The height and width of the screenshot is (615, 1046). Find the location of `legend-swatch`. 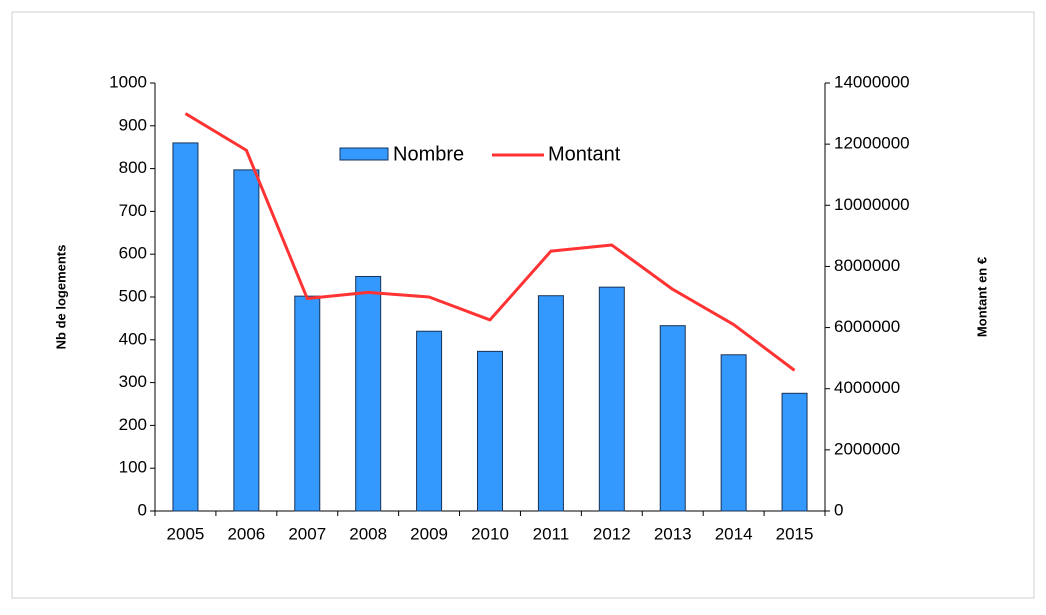

legend-swatch is located at coordinates (364, 154).